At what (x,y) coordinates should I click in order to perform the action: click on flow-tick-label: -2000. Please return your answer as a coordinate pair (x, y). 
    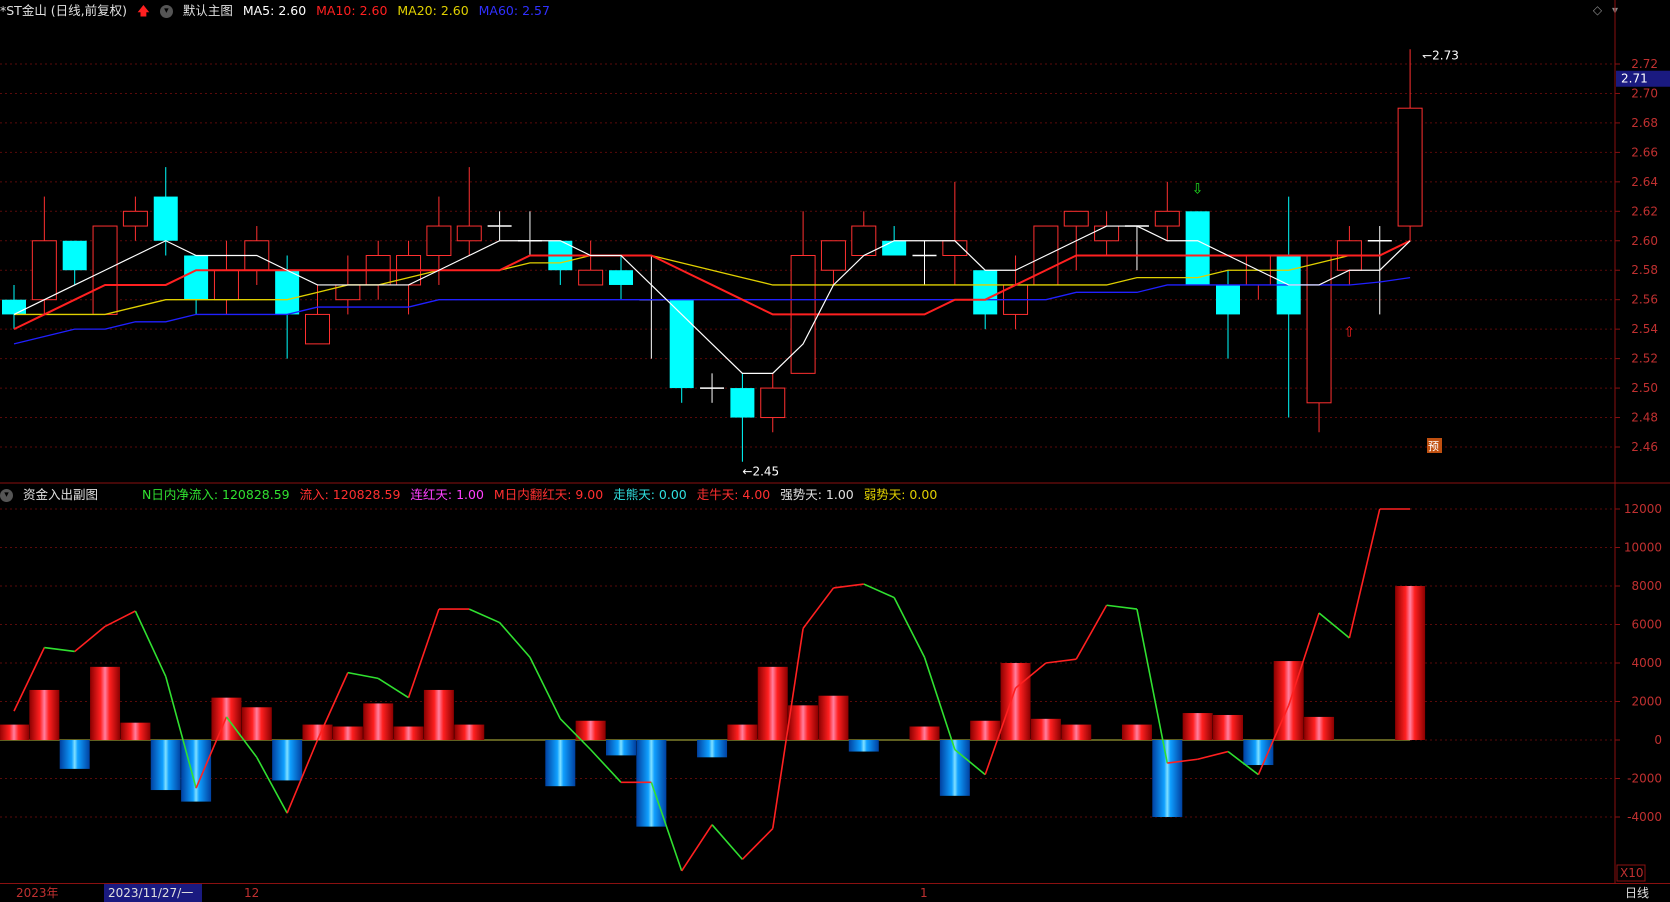
    Looking at the image, I should click on (1644, 779).